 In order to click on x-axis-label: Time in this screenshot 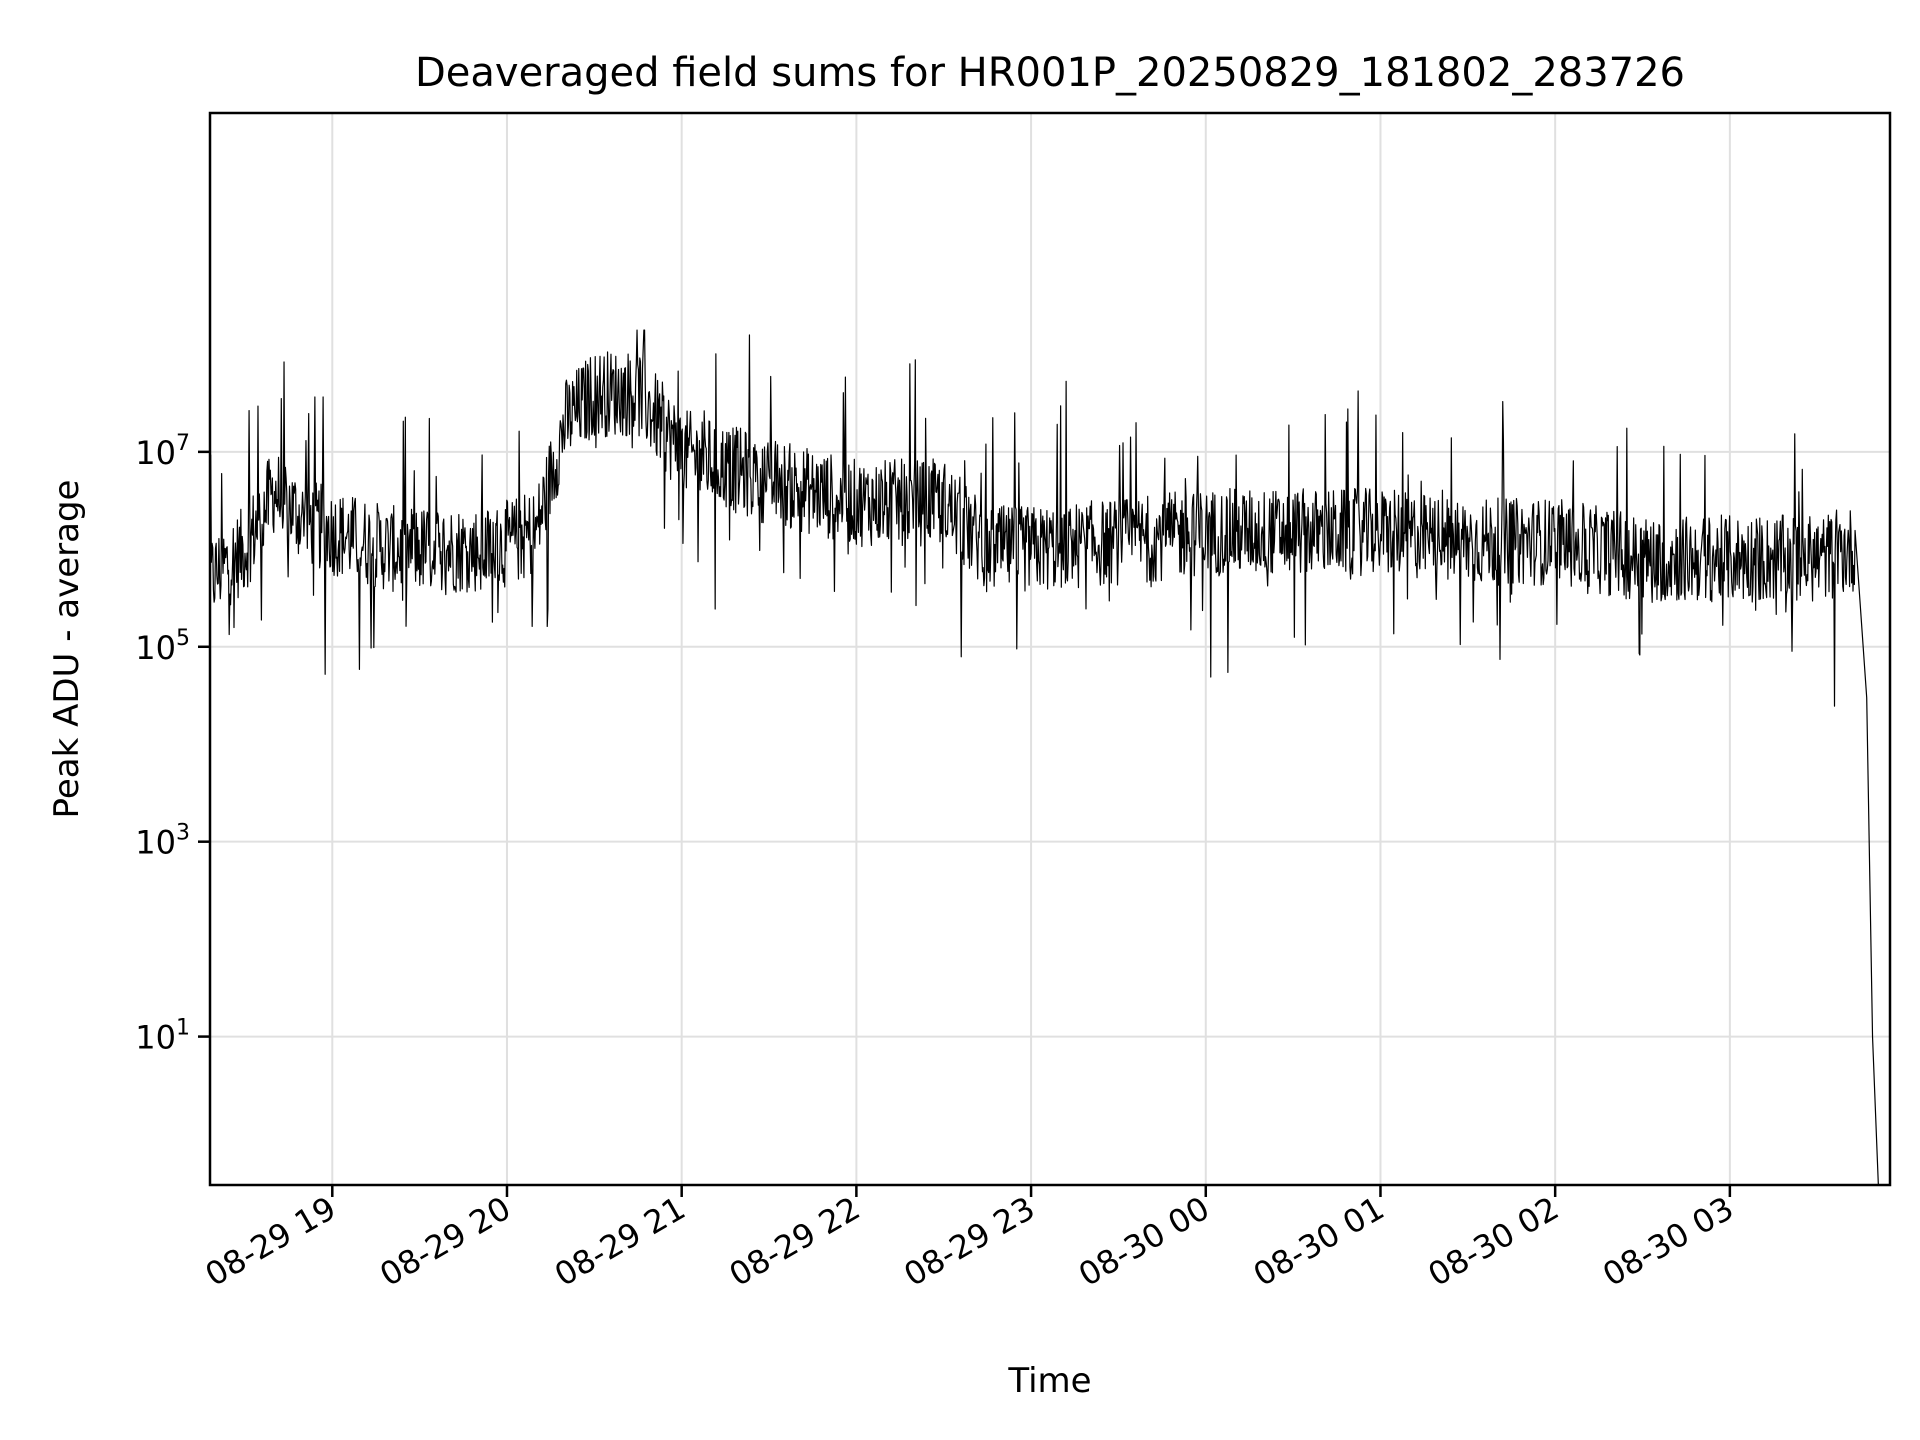, I will do `click(1049, 1381)`.